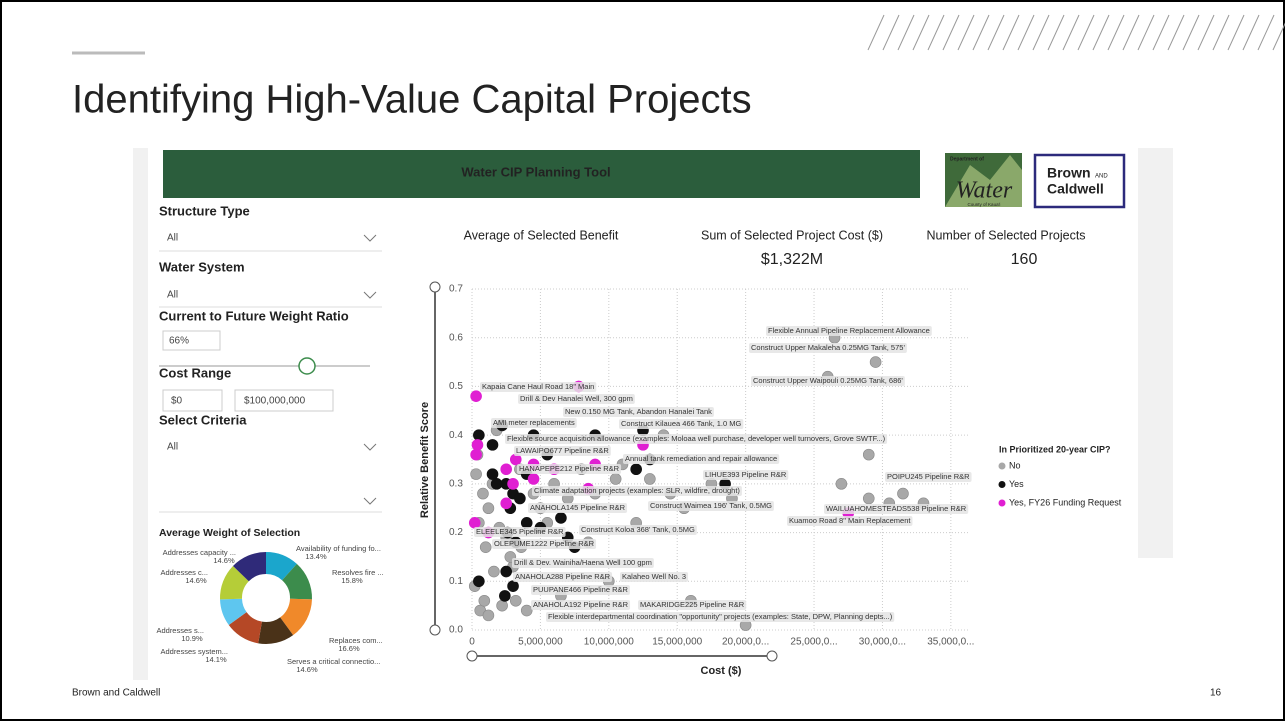  I want to click on segment-value: 10.9%, so click(192, 638).